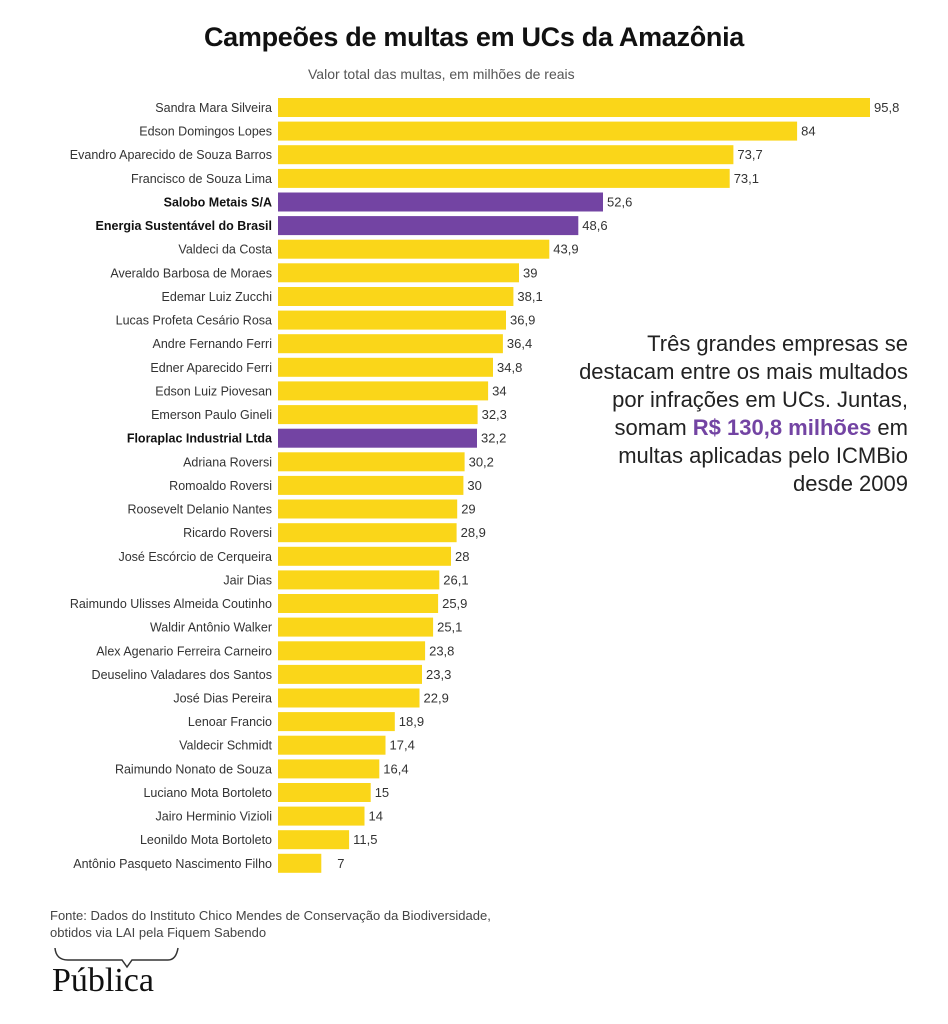  Describe the element at coordinates (468, 509) in the screenshot. I see `value-label: 29` at that location.